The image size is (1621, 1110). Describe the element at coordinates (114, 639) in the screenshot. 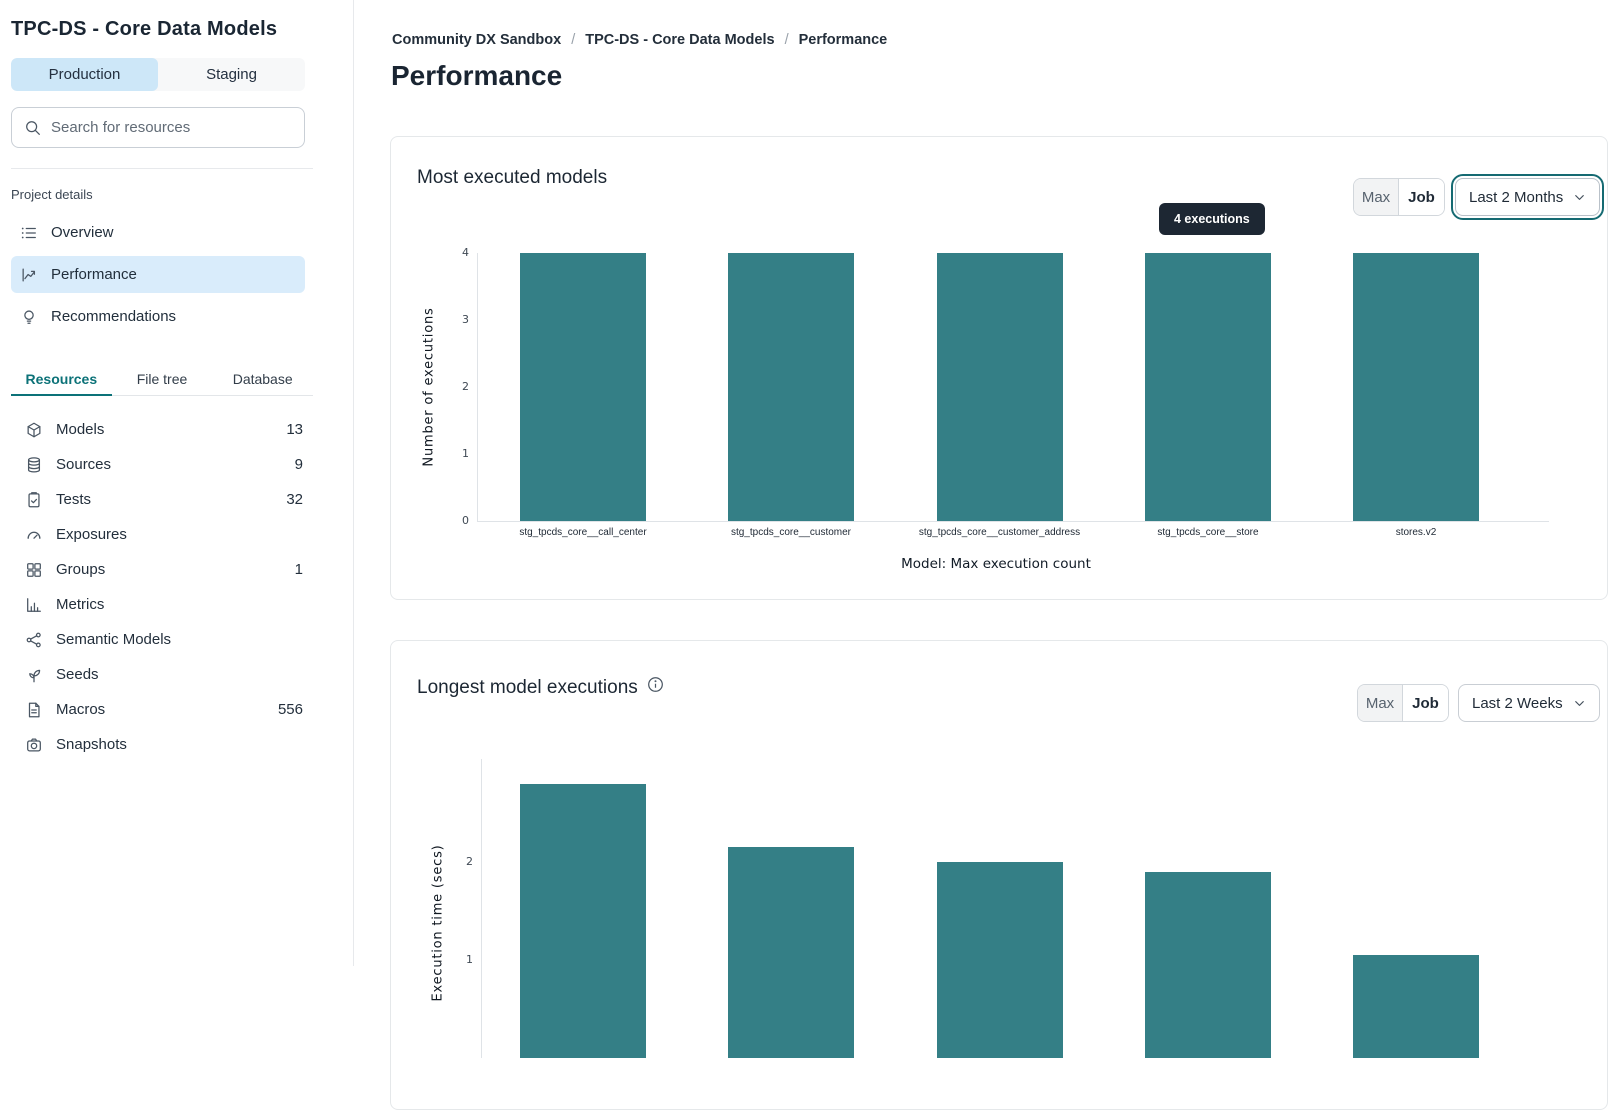

I see `resource-label: Semantic Models` at that location.